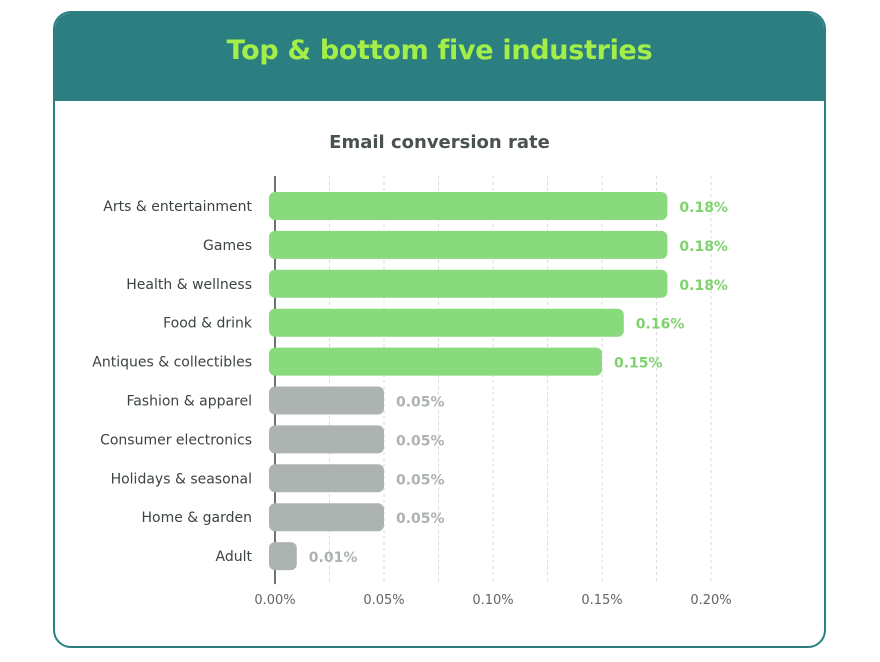 The image size is (880, 662). Describe the element at coordinates (196, 518) in the screenshot. I see `category-label: Home & garden` at that location.